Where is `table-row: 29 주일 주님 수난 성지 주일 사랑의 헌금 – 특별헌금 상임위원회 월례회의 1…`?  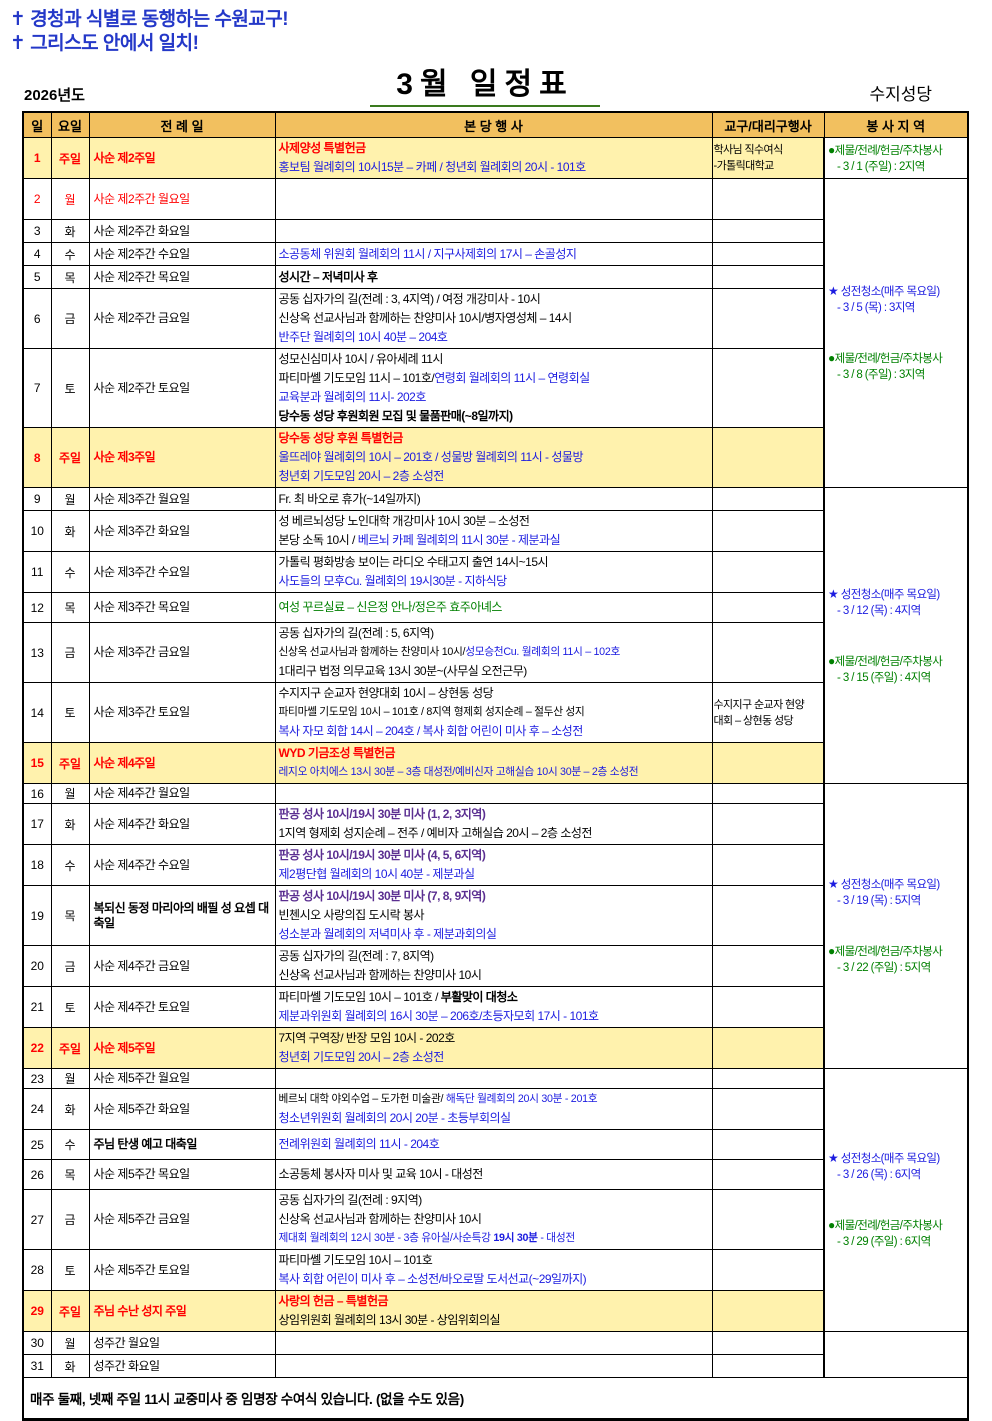 table-row: 29 주일 주님 수난 성지 주일 사랑의 헌금 – 특별헌금 상임위원회 월례회의 1… is located at coordinates (495, 1311).